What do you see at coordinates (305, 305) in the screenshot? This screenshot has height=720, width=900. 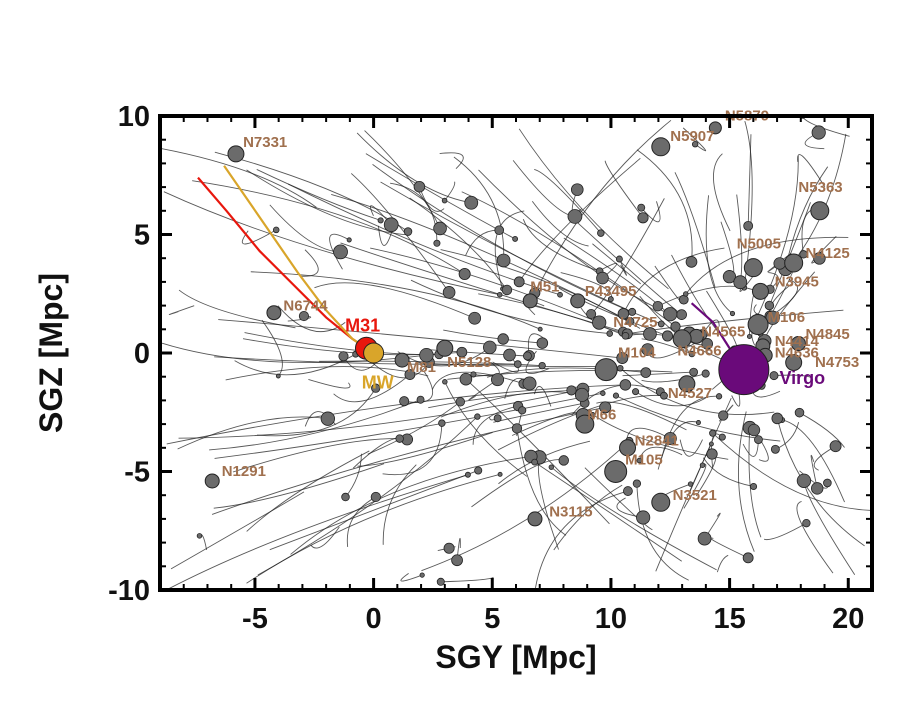 I see `galaxy-label-n6744: N6744` at bounding box center [305, 305].